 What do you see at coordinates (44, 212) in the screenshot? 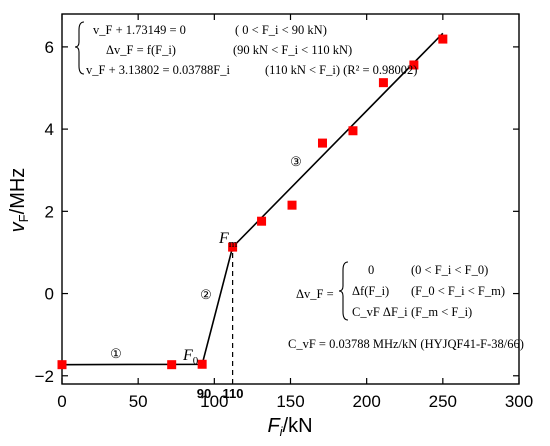
I see `y-tick-labels: −2 0 2 4 6` at bounding box center [44, 212].